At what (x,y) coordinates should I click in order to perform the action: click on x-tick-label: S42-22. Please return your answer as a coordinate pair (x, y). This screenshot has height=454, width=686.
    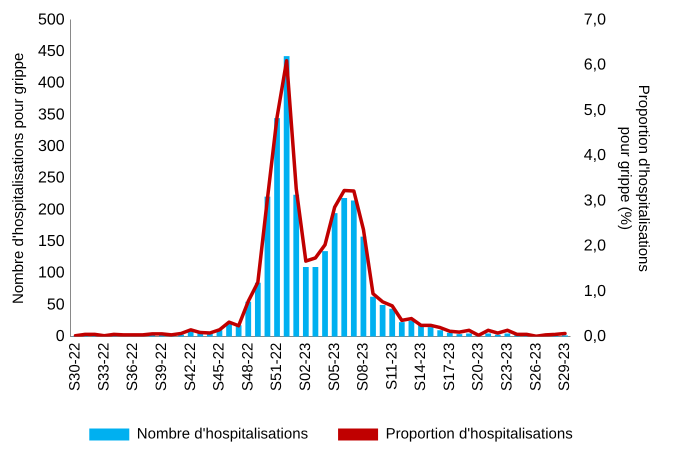
    Looking at the image, I should click on (190, 367).